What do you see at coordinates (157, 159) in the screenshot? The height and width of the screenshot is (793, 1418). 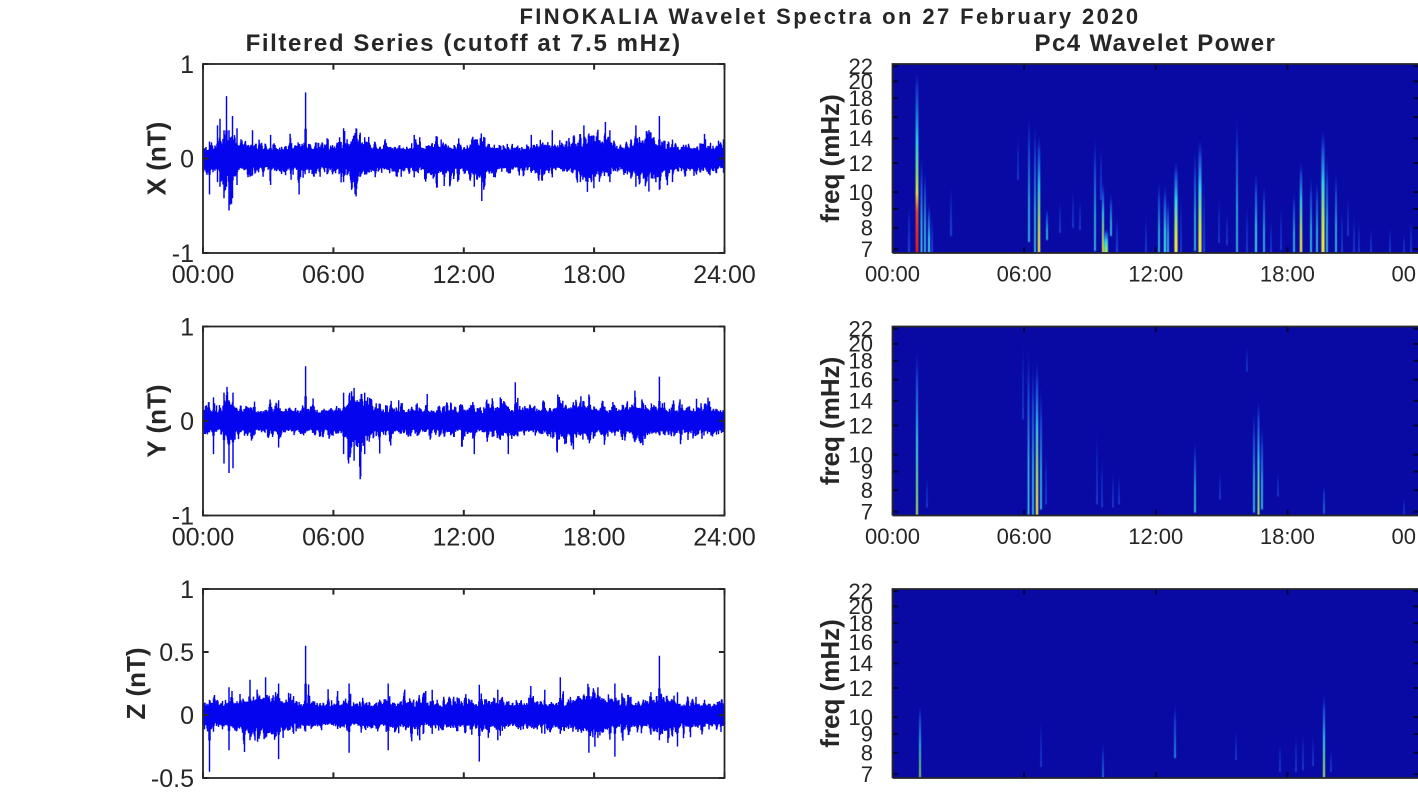 I see `svg-text: X (nT)` at bounding box center [157, 159].